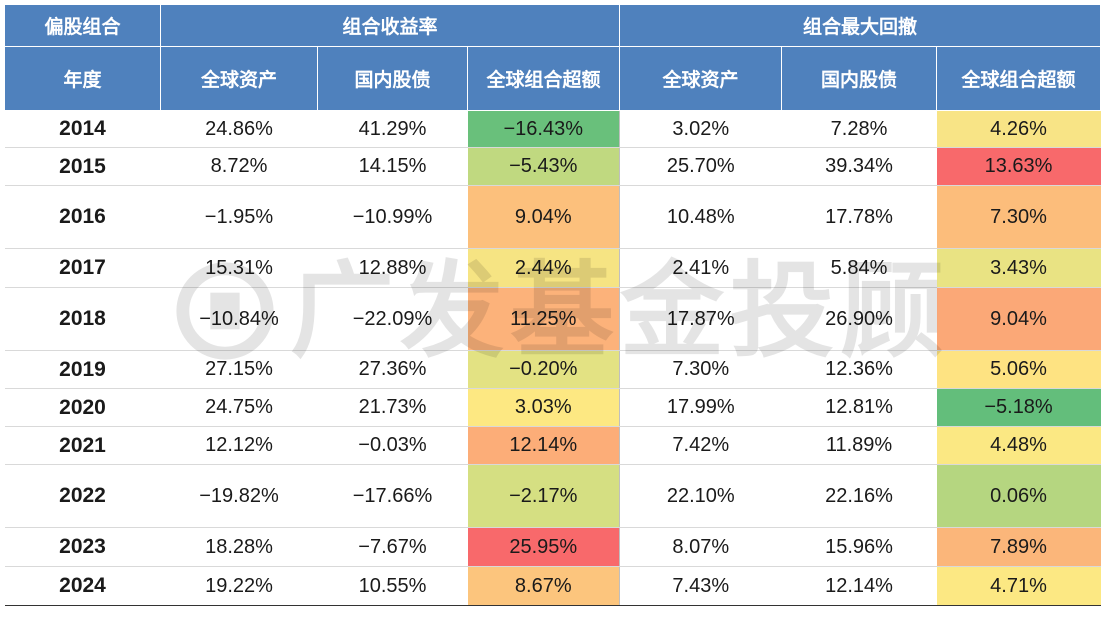  I want to click on group-header-drawdown: 组合最大回撤, so click(860, 25).